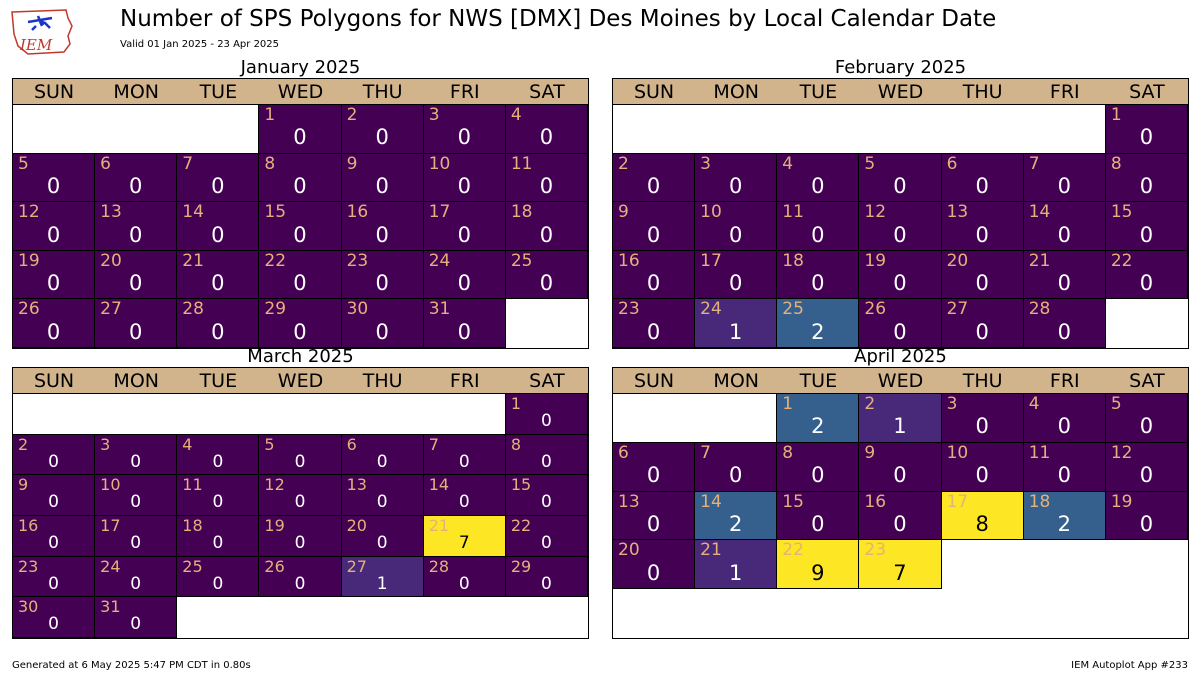 The height and width of the screenshot is (675, 1200). I want to click on day-cell: 25 0, so click(218, 576).